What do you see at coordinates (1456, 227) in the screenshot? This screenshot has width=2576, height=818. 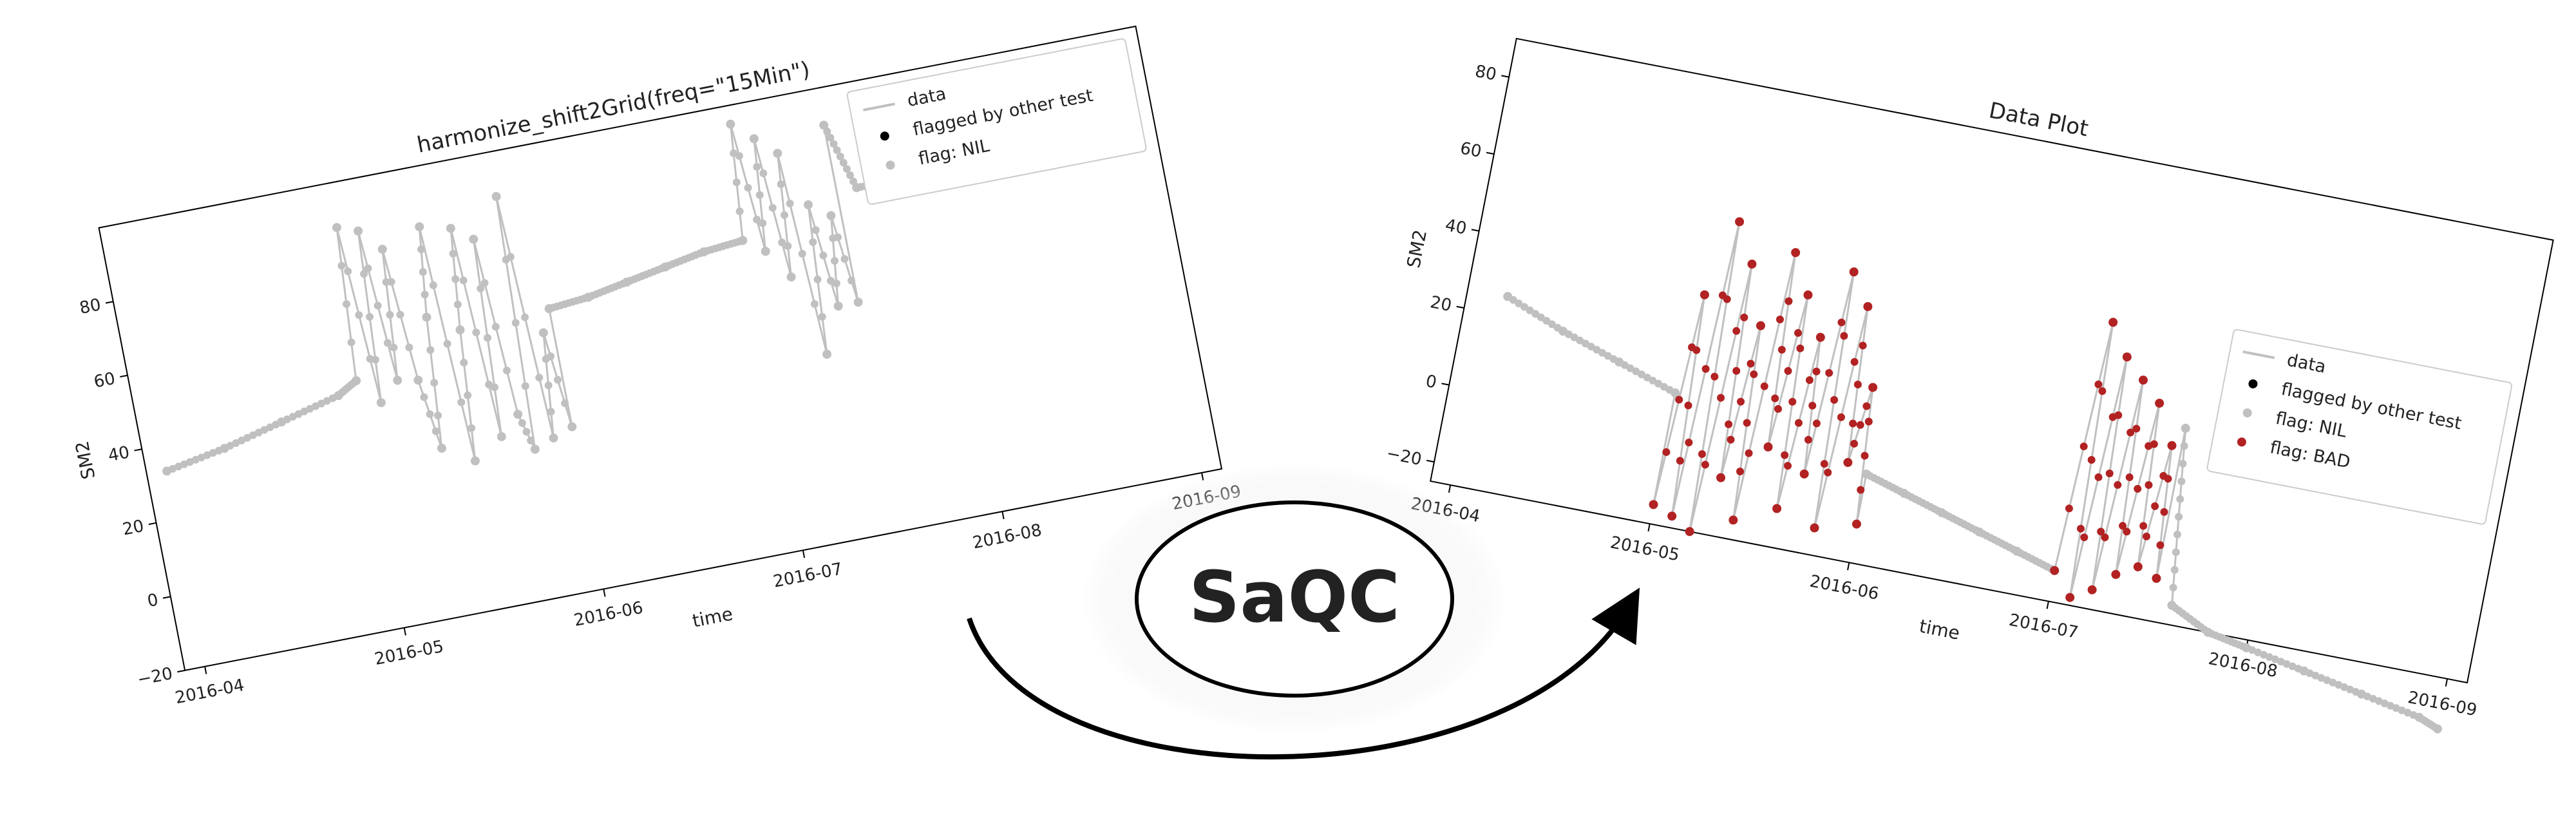 I see `right-ytick-label: 40` at bounding box center [1456, 227].